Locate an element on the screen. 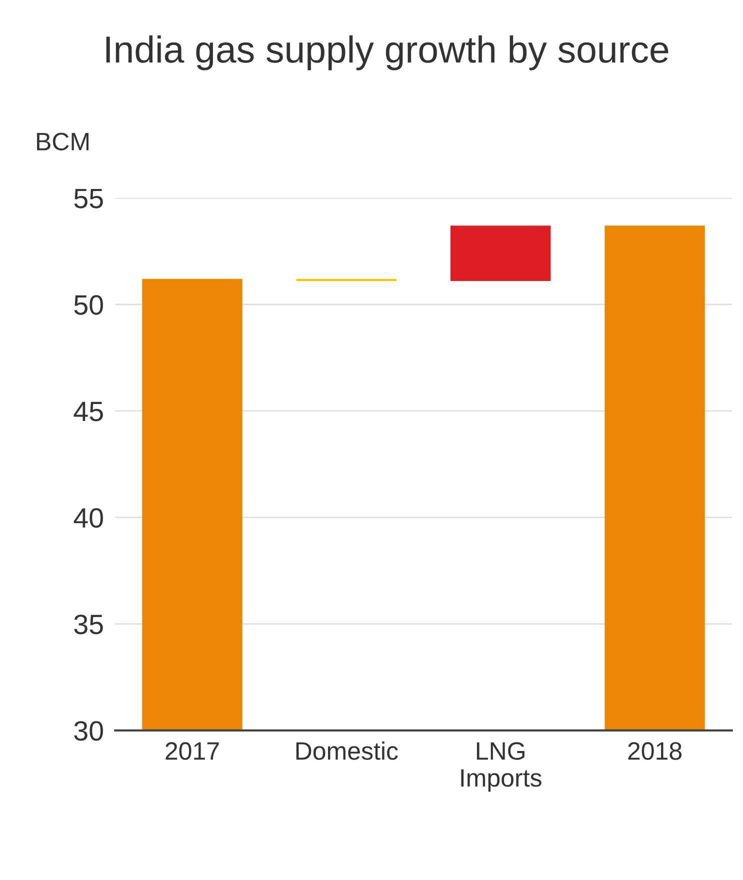 This screenshot has height=880, width=743. y-tick-label: 35 is located at coordinates (88, 624).